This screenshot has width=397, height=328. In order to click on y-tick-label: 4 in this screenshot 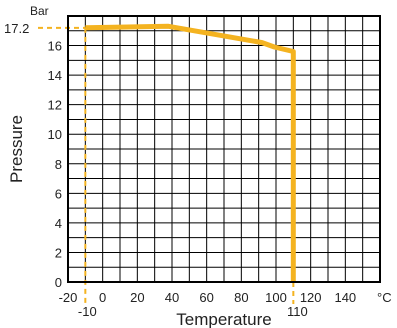, I will do `click(58, 223)`.